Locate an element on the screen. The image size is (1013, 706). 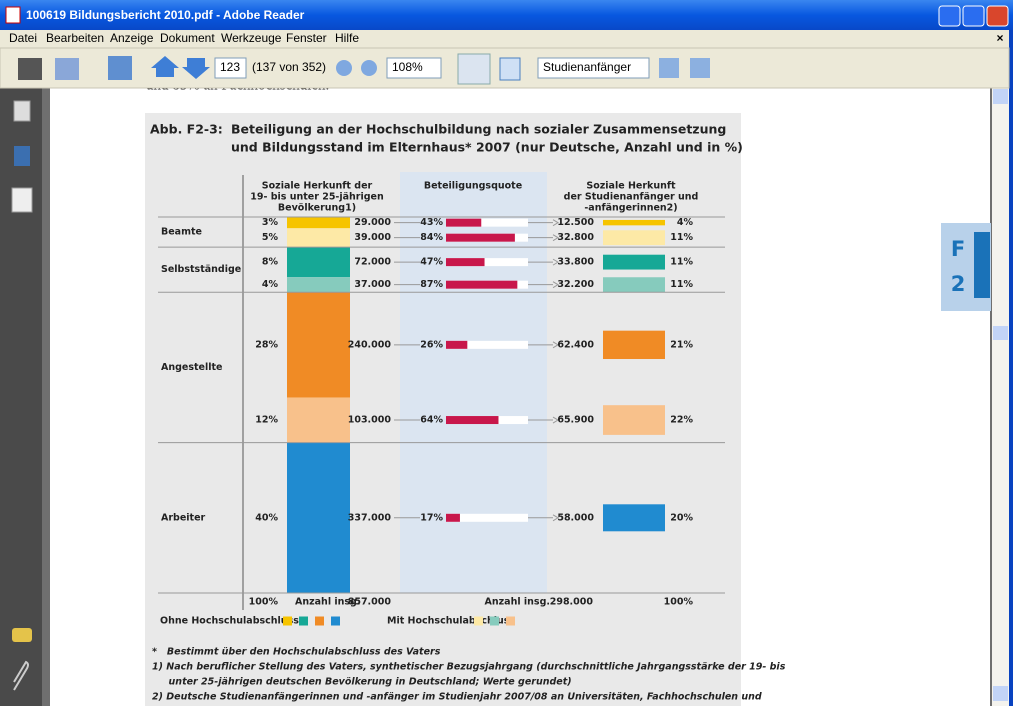
column-header: Beteiligungsquote is located at coordinates (473, 186).